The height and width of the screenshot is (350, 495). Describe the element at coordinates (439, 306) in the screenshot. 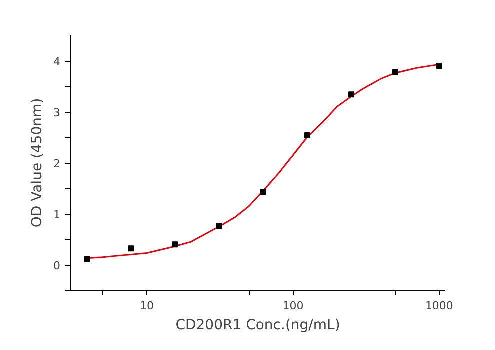

I see `x-tick-label: 1000` at that location.